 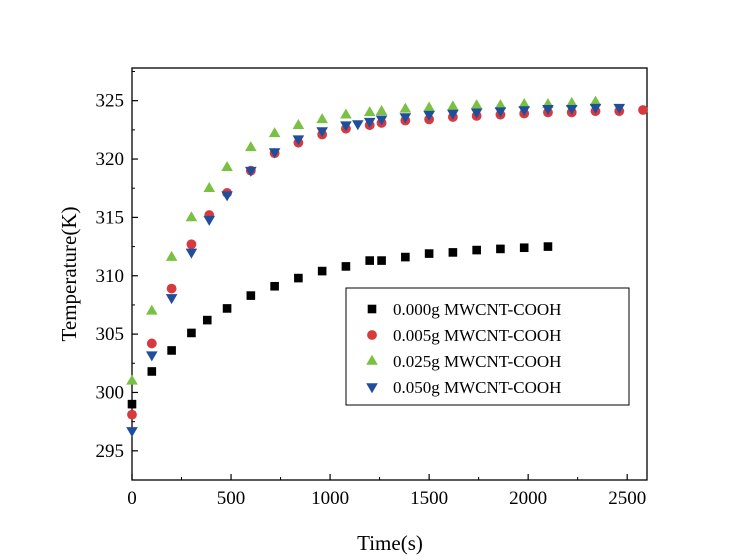 I want to click on x-axis-title: Time(s), so click(x=390, y=543).